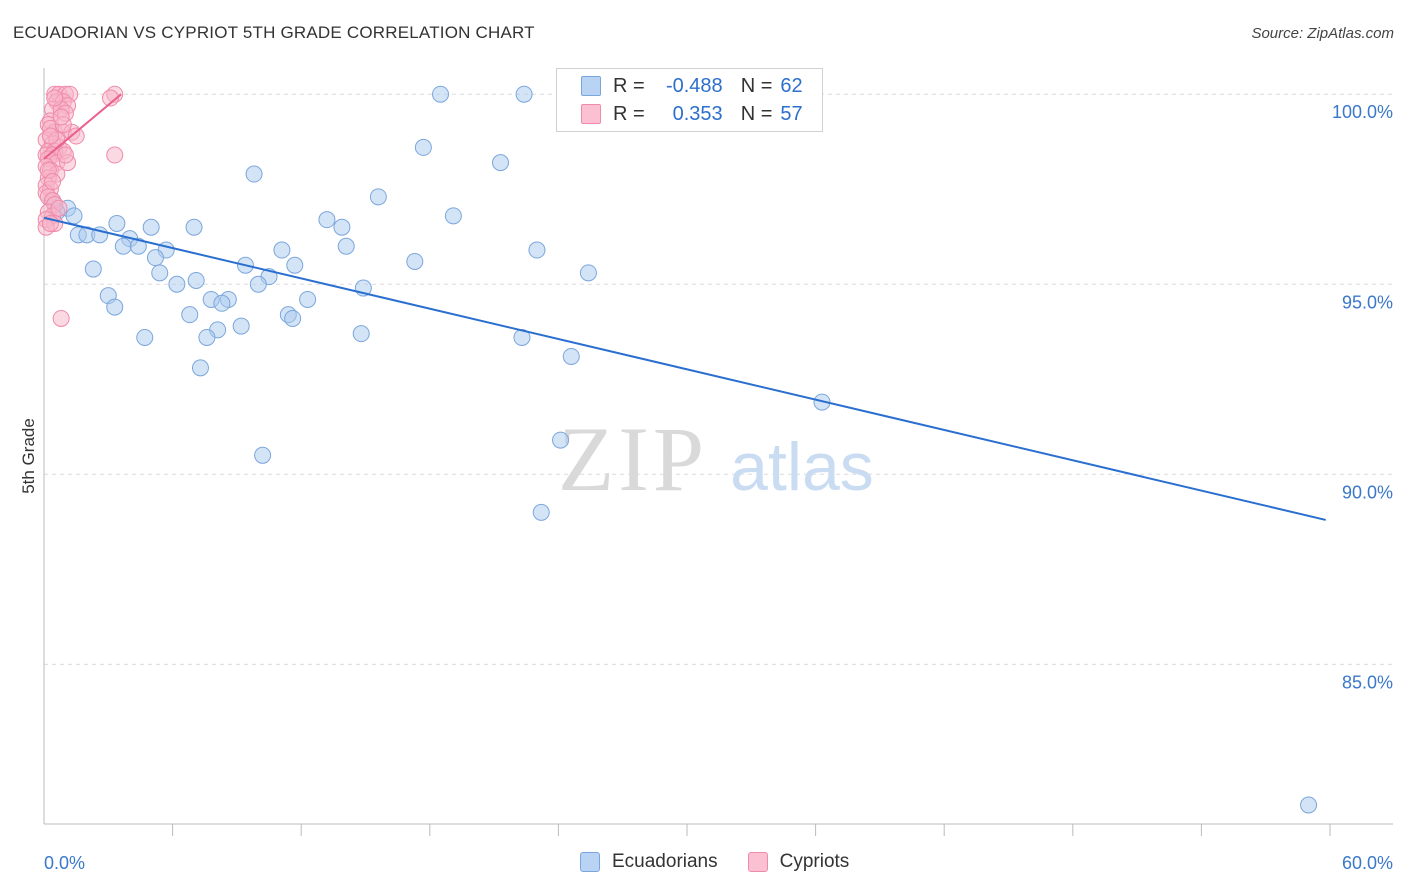 Image resolution: width=1406 pixels, height=892 pixels. I want to click on series-label-ecuadorians: Ecuadorians, so click(665, 861).